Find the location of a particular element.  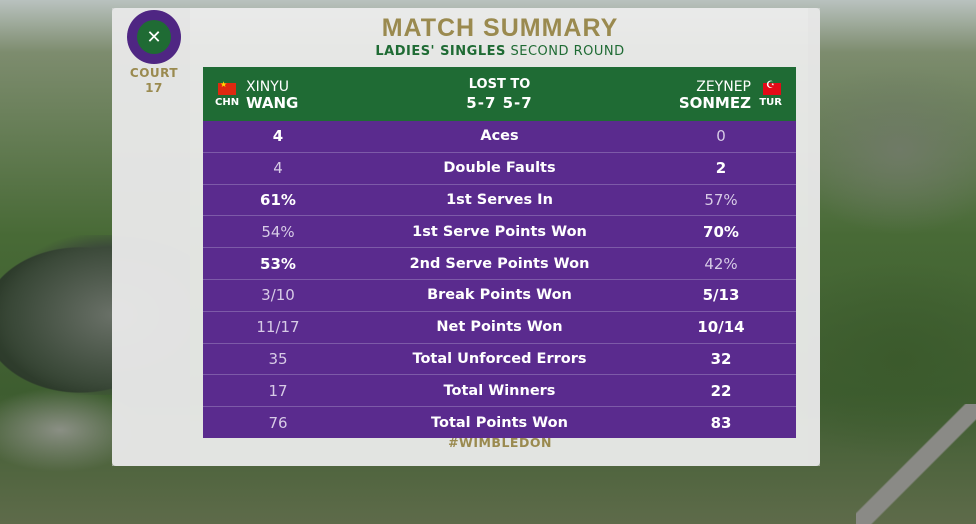

panel-left-strip is located at coordinates (151, 237).